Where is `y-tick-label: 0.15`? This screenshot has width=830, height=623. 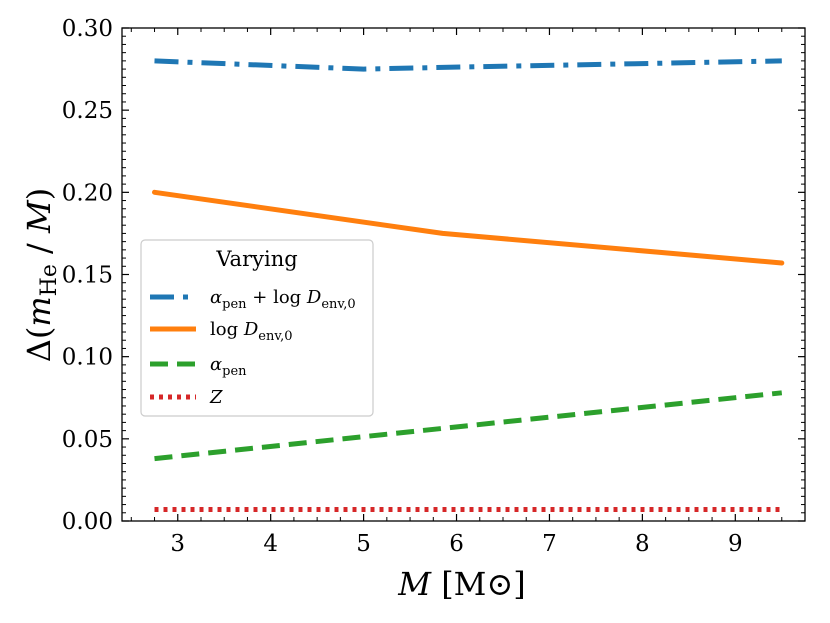 y-tick-label: 0.15 is located at coordinates (87, 276).